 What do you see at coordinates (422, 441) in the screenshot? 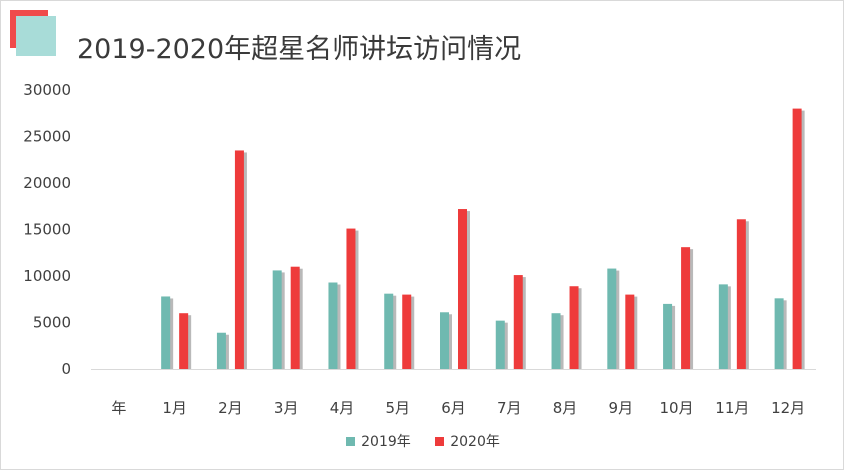
I see `chart-legend: 2019年 2020年` at bounding box center [422, 441].